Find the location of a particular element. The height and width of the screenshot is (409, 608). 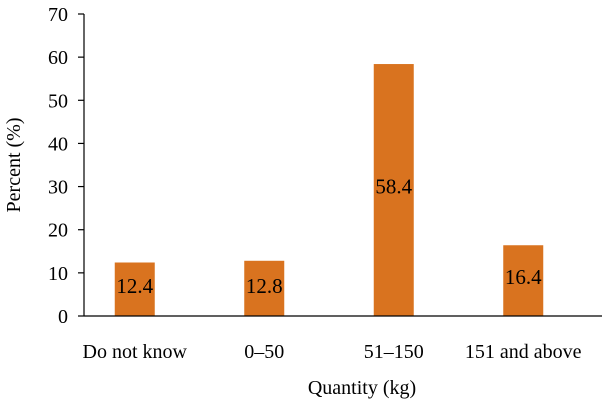

y-tick-label: 50 is located at coordinates (58, 101).